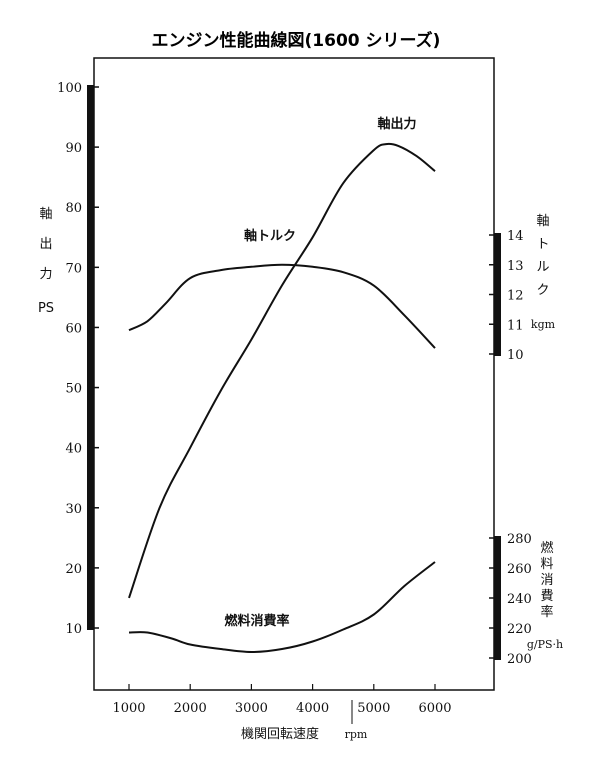 The height and width of the screenshot is (766, 600). Describe the element at coordinates (546, 612) in the screenshot. I see `fuel-axis-label-char: 率` at that location.